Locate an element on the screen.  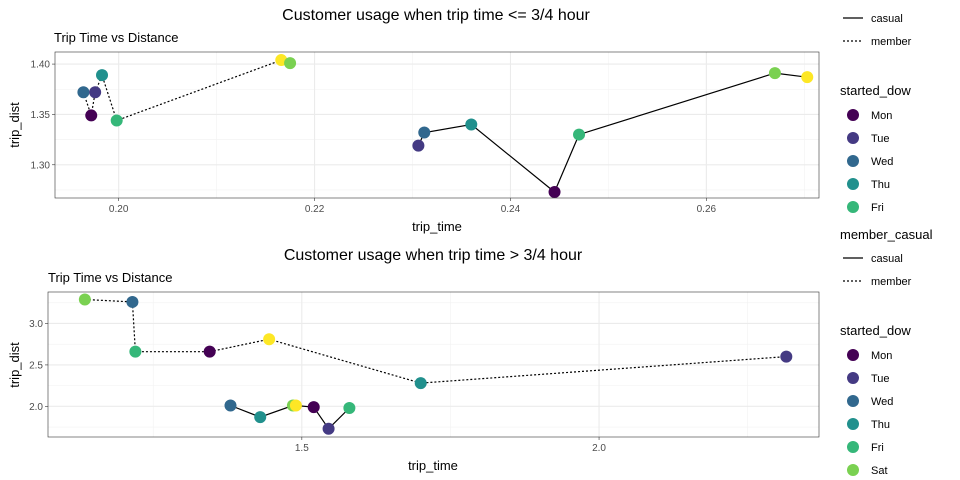
x-tick-label: 1.5 is located at coordinates (302, 448).